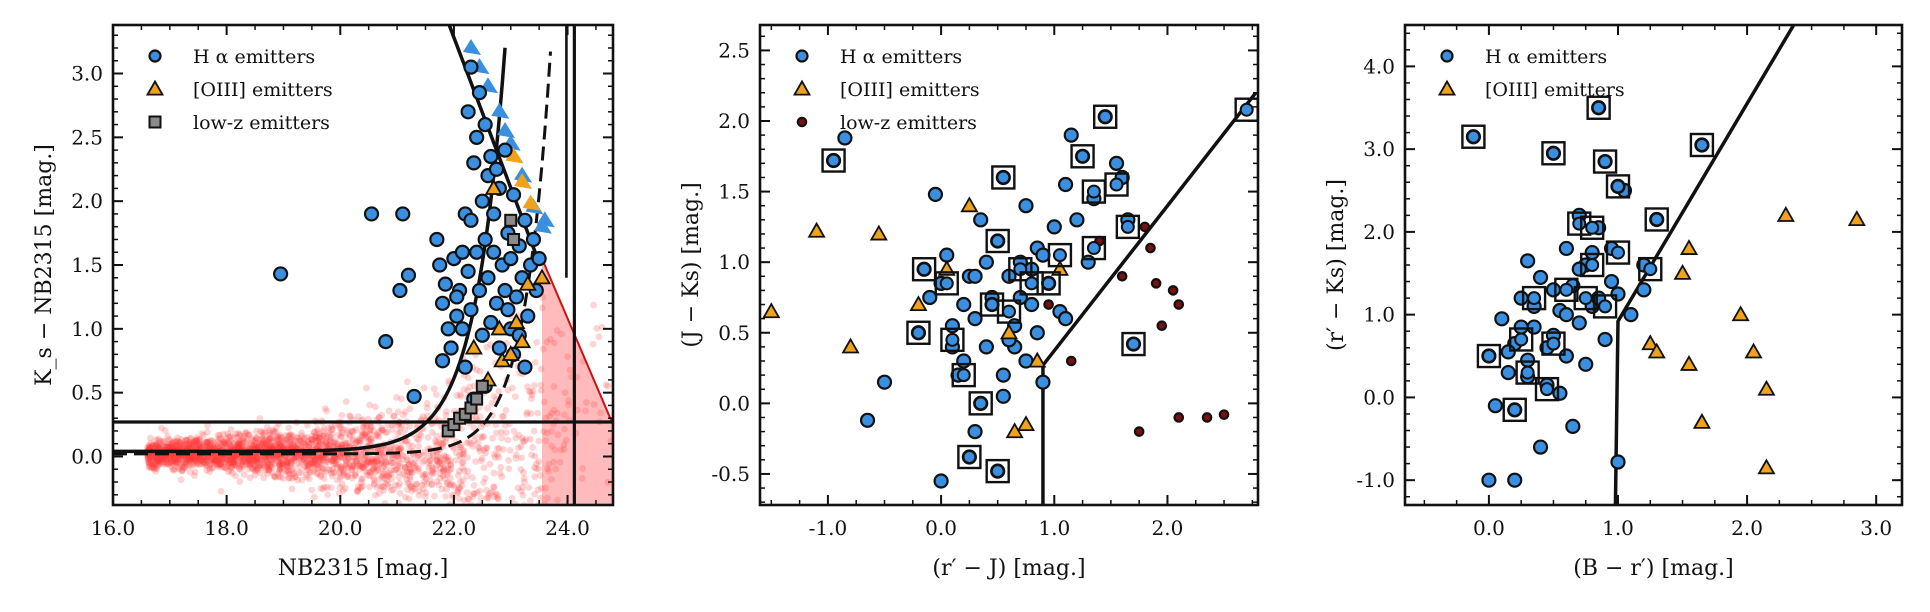 This screenshot has height=612, width=1930. Describe the element at coordinates (500, 110) in the screenshot. I see `arrow-marker-halpha` at that location.